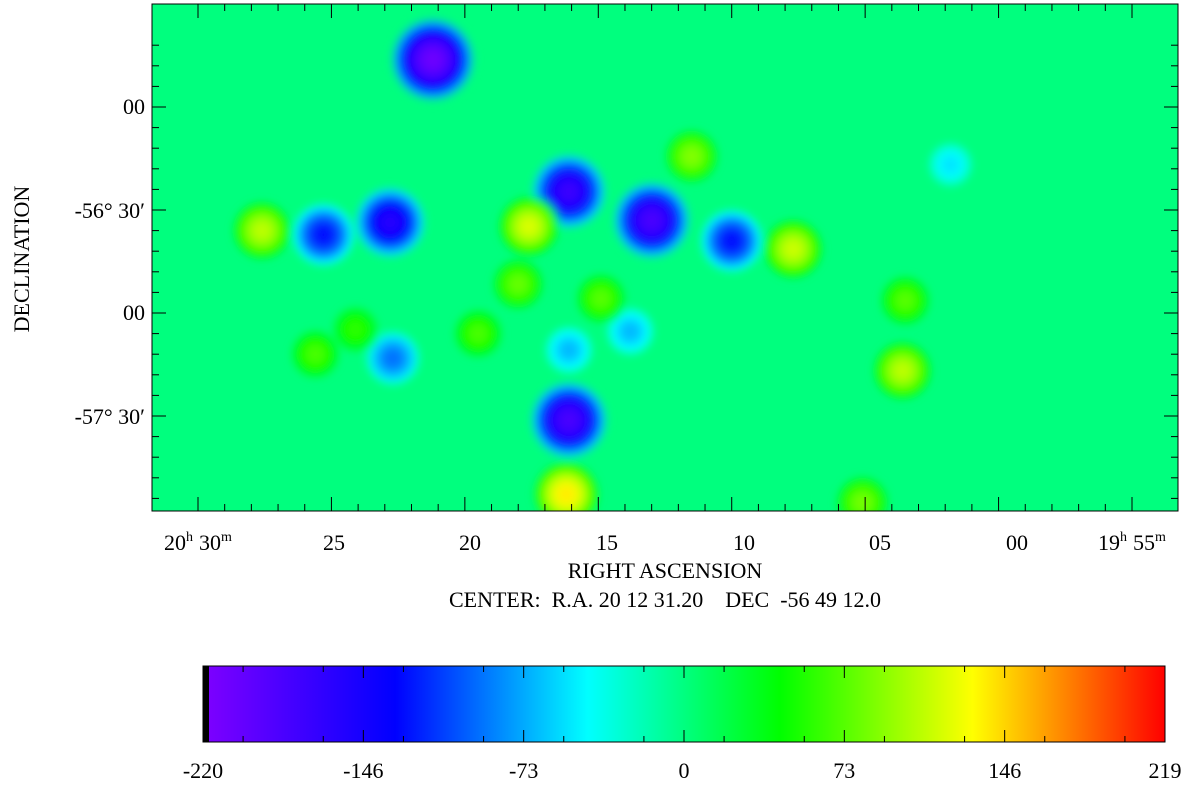 Image resolution: width=1191 pixels, height=788 pixels. Describe the element at coordinates (1004, 770) in the screenshot. I see `colorbar-tick-label: 146` at that location.